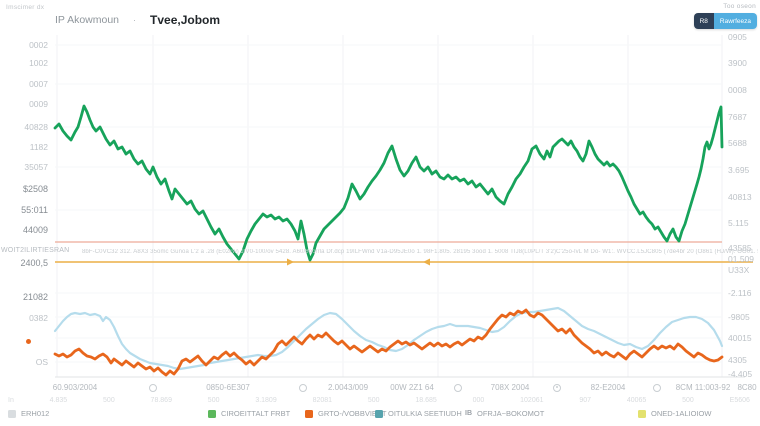 The width and height of the screenshot is (760, 426). What do you see at coordinates (426, 400) in the screenshot?
I see `footer-number: 18.685` at bounding box center [426, 400].